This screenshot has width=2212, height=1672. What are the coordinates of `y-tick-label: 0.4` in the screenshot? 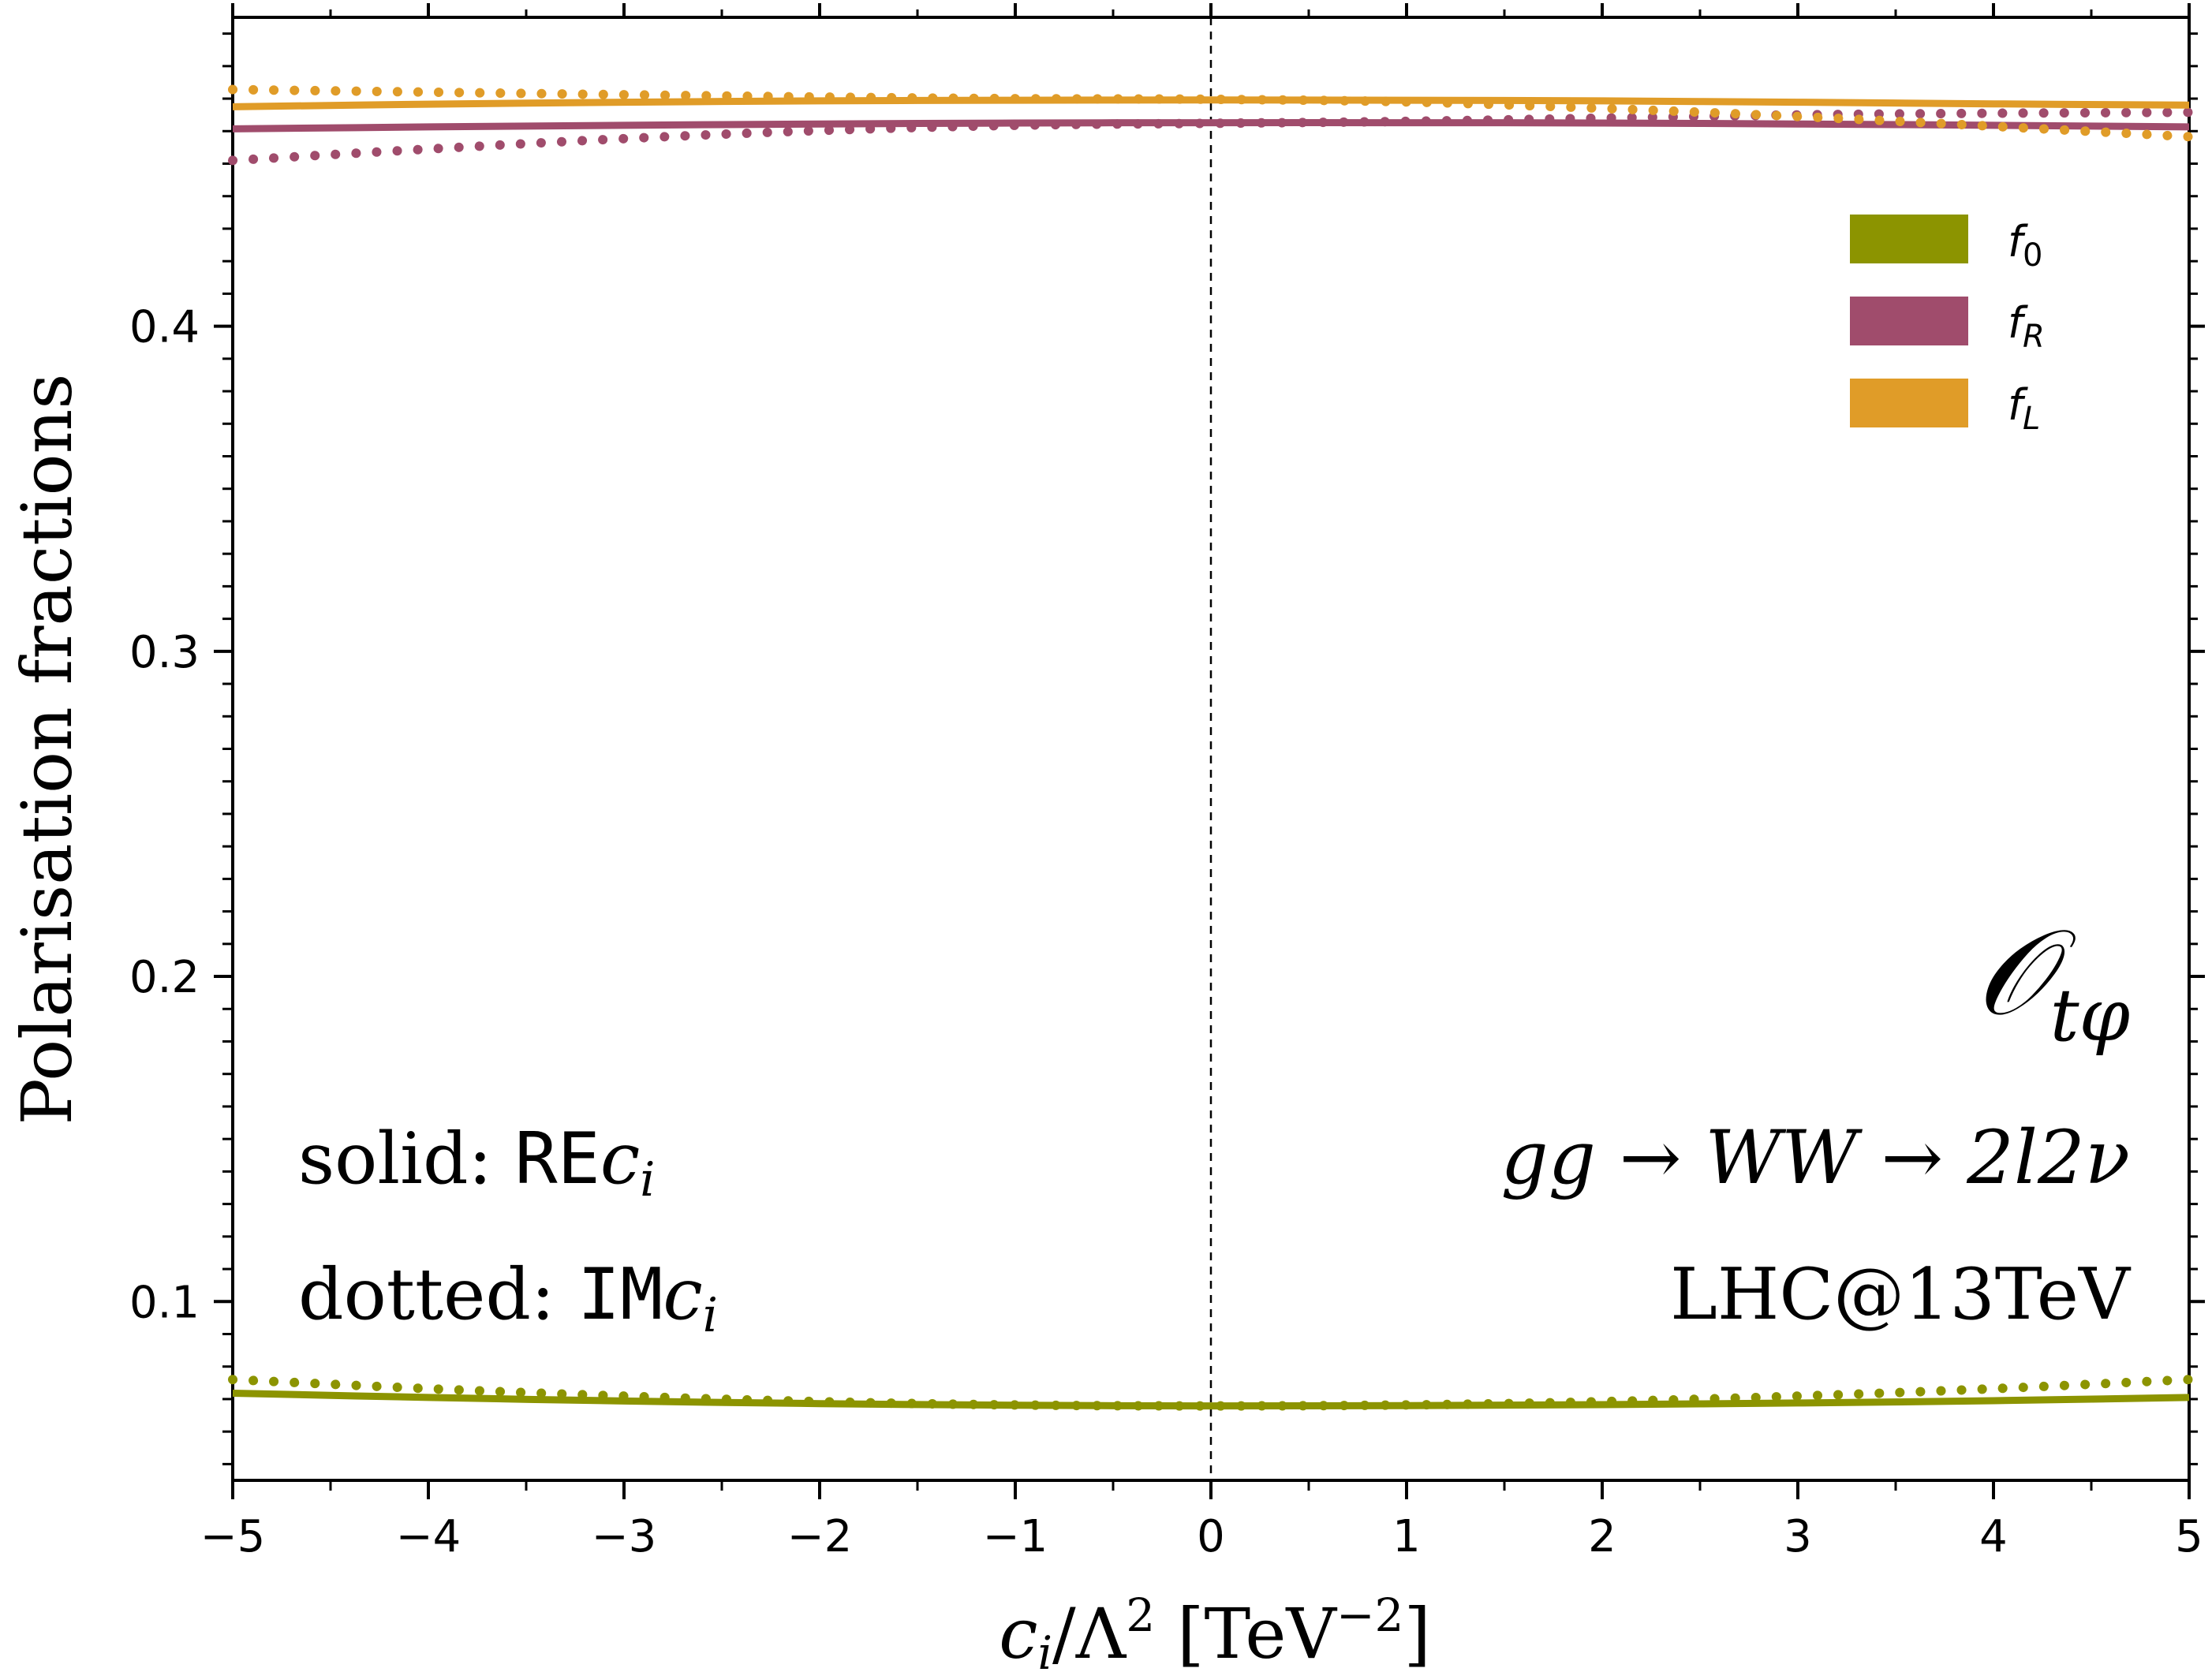 It's located at (164, 328).